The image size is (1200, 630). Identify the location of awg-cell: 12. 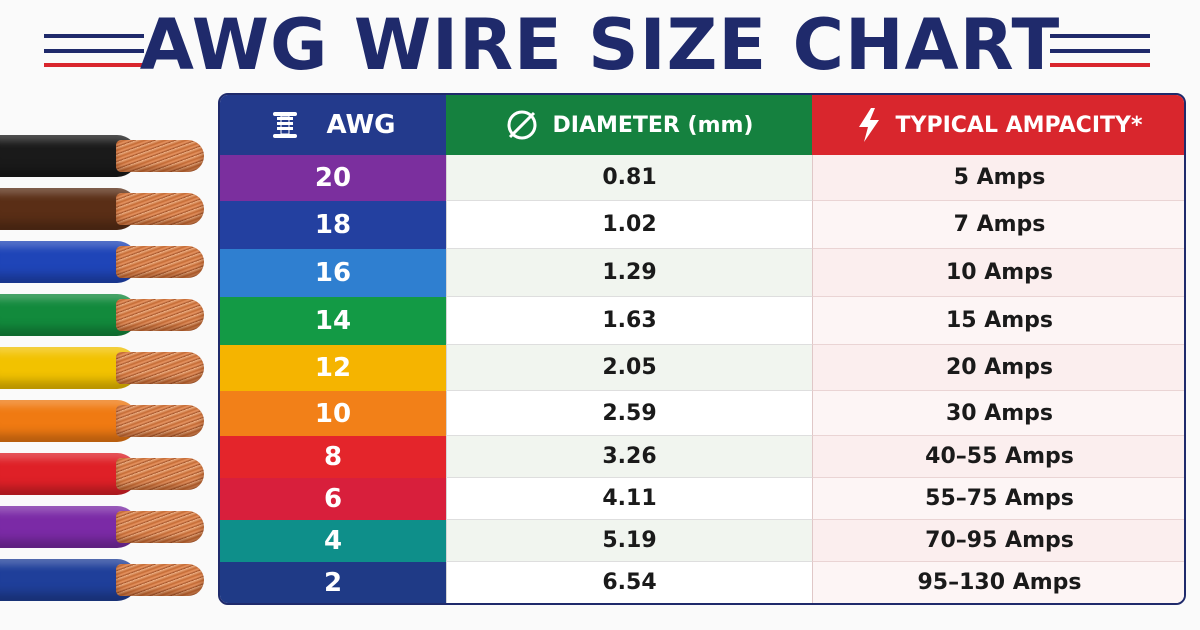
(333, 368).